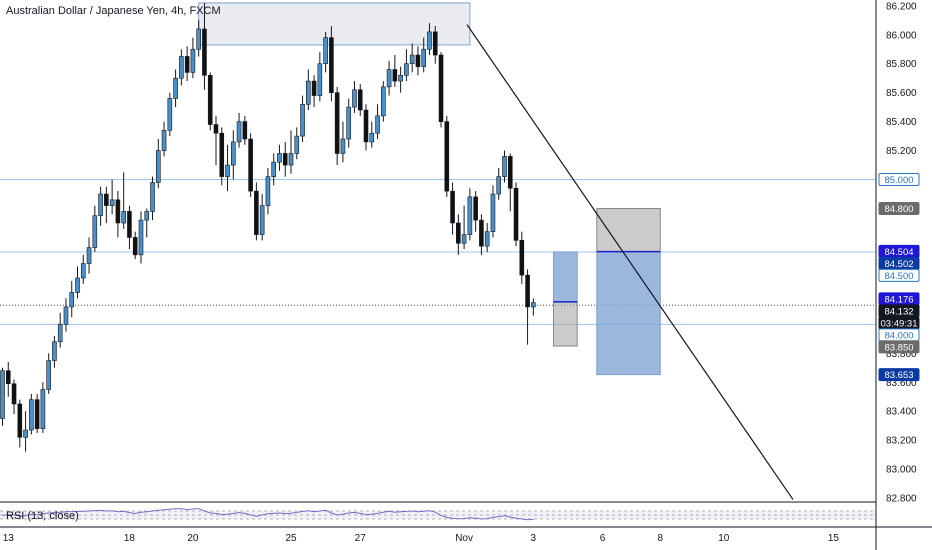  Describe the element at coordinates (268, 514) in the screenshot. I see `rsi-line` at that location.